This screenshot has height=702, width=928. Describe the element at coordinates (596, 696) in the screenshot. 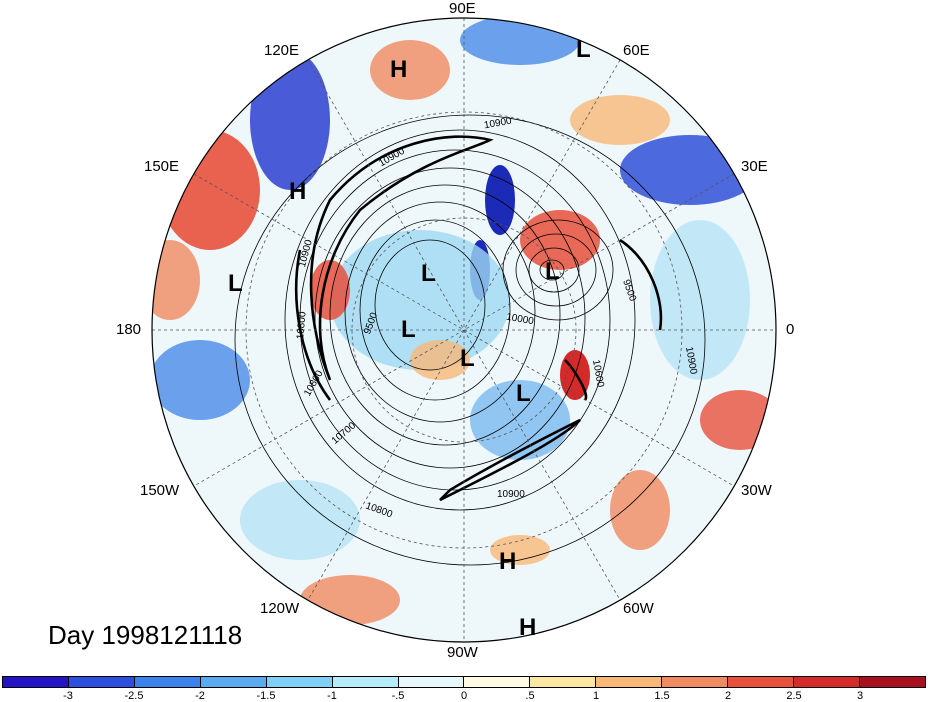

I see `colorbar-tick-label: 1` at that location.